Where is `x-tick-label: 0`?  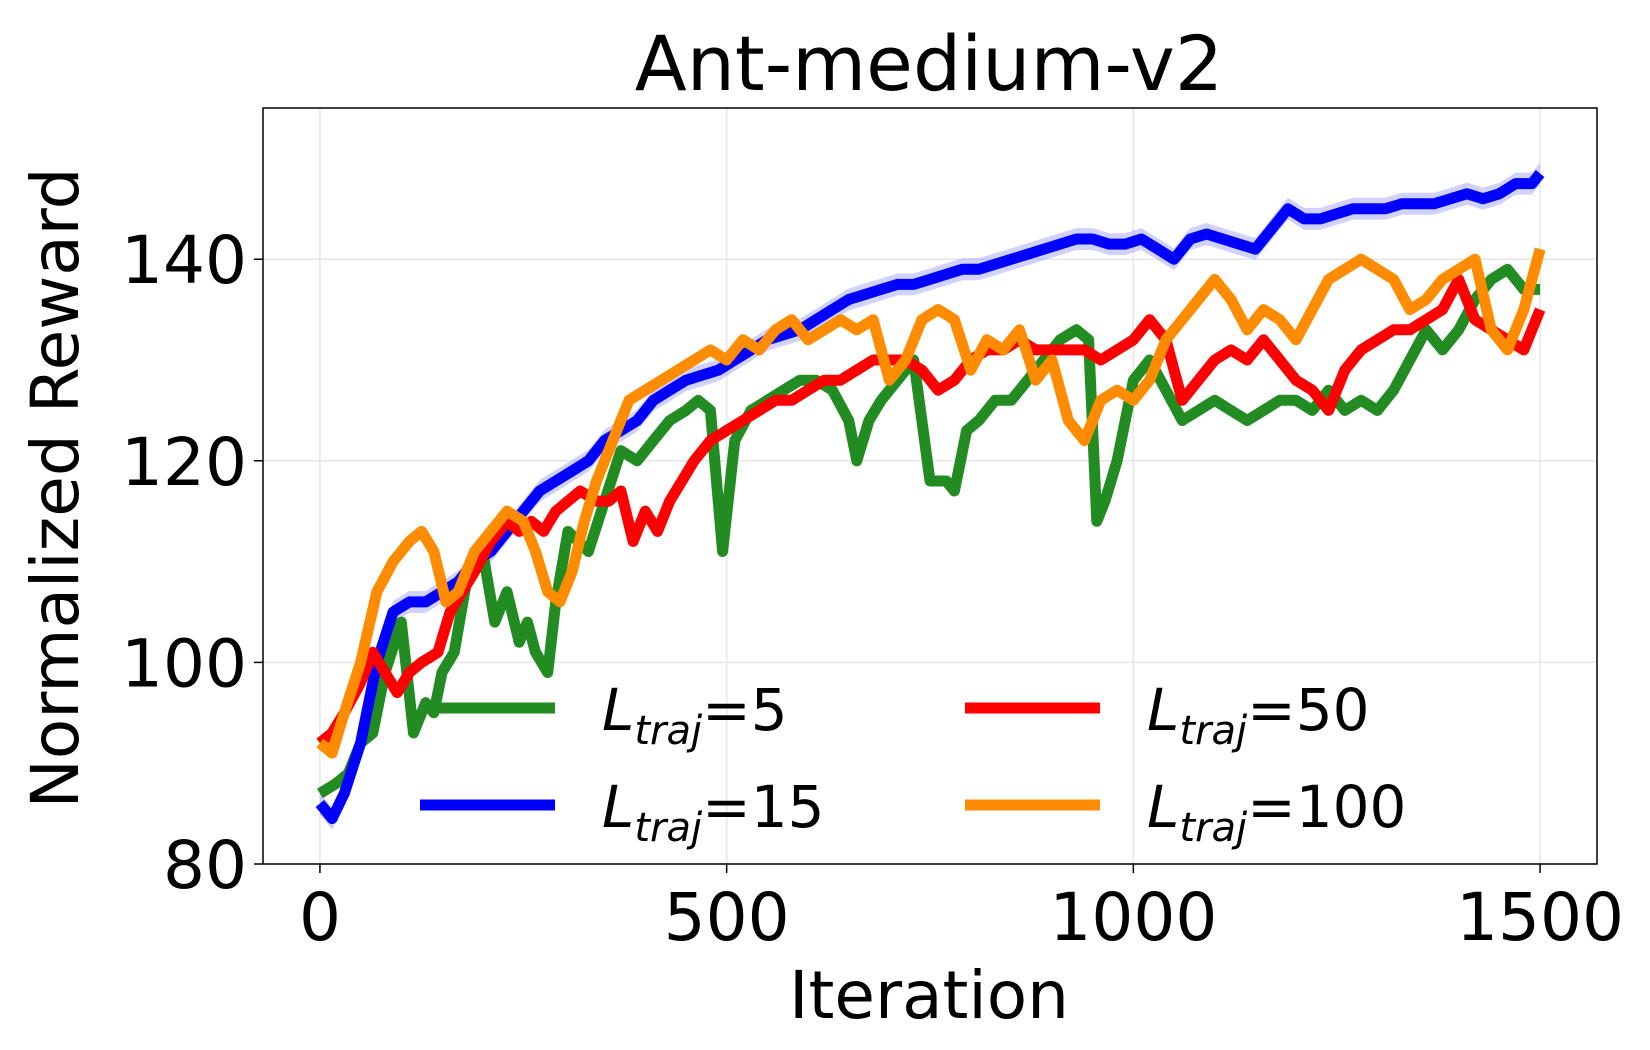 x-tick-label: 0 is located at coordinates (320, 917).